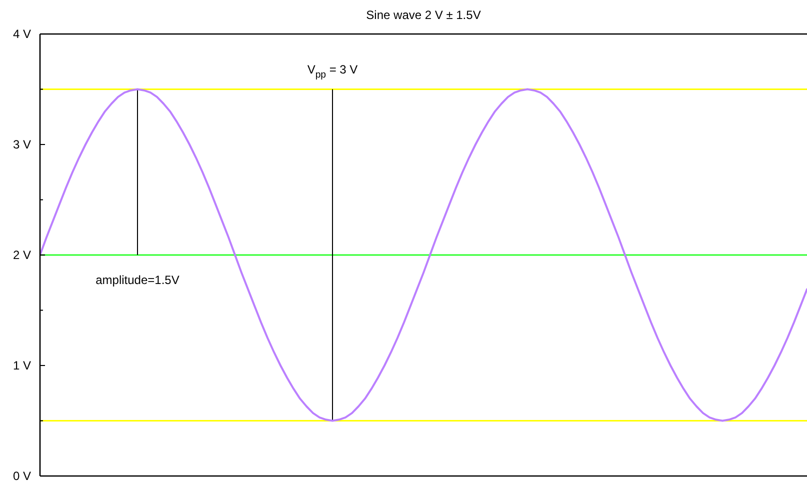  I want to click on y-tick-label: 1 V, so click(21, 365).